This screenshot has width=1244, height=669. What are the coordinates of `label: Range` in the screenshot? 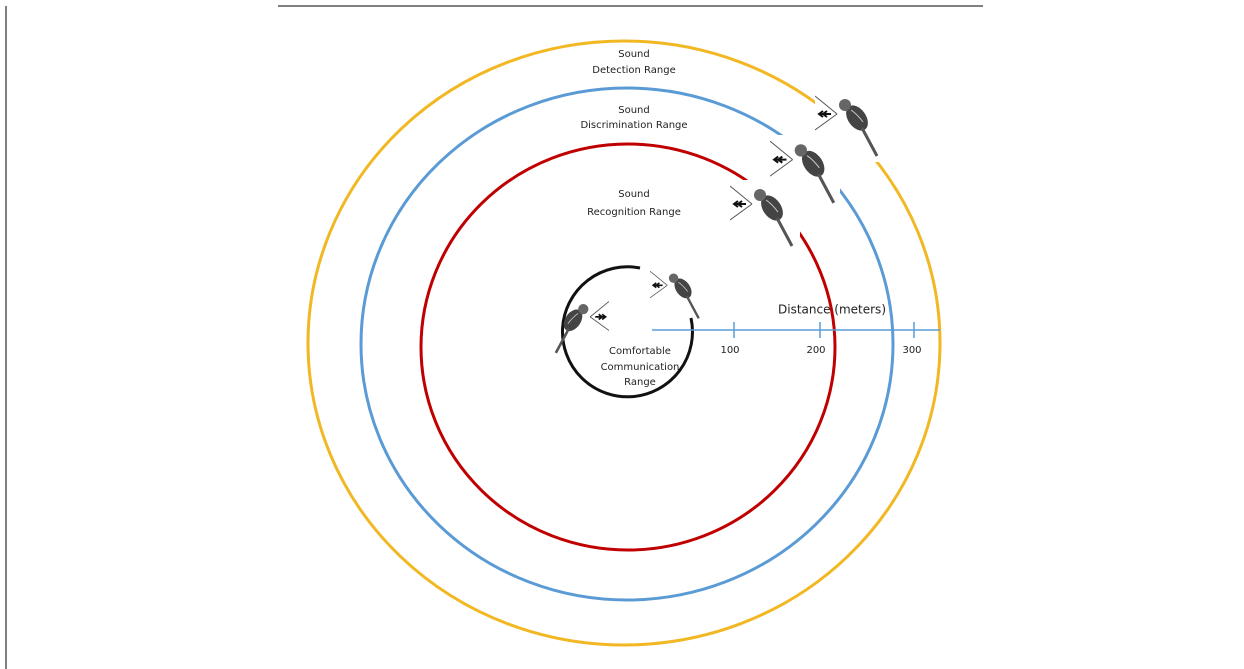 It's located at (640, 382).